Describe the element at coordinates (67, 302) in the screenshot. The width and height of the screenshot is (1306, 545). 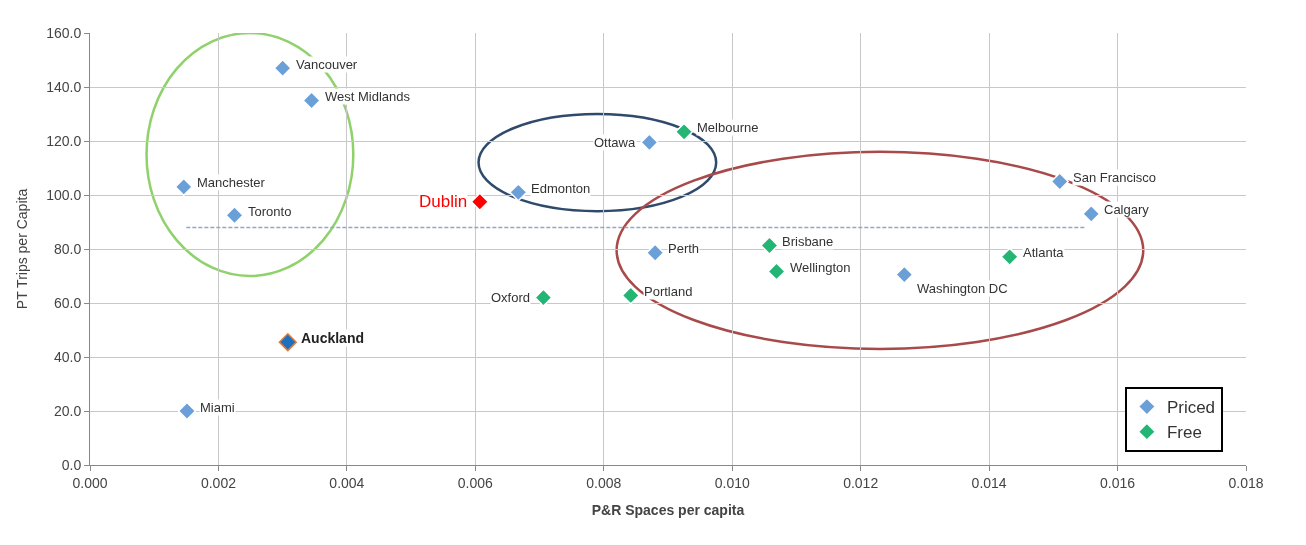
I see `y-tick-label: 60.0` at that location.